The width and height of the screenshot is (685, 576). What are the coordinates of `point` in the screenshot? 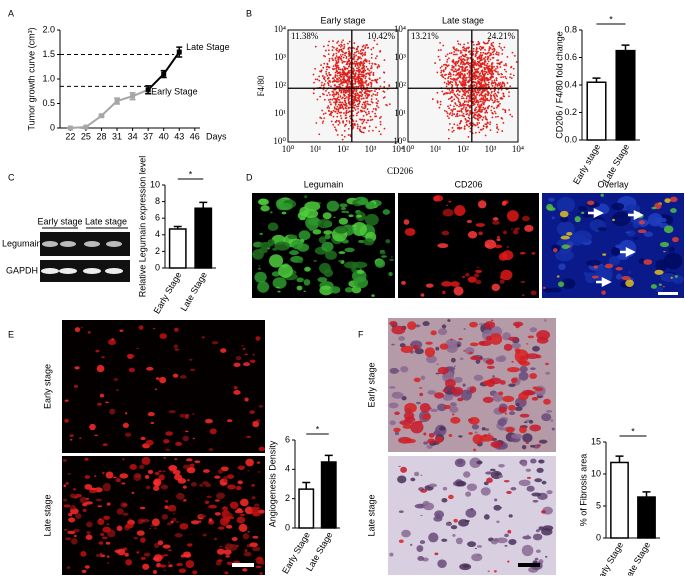 It's located at (179, 52).